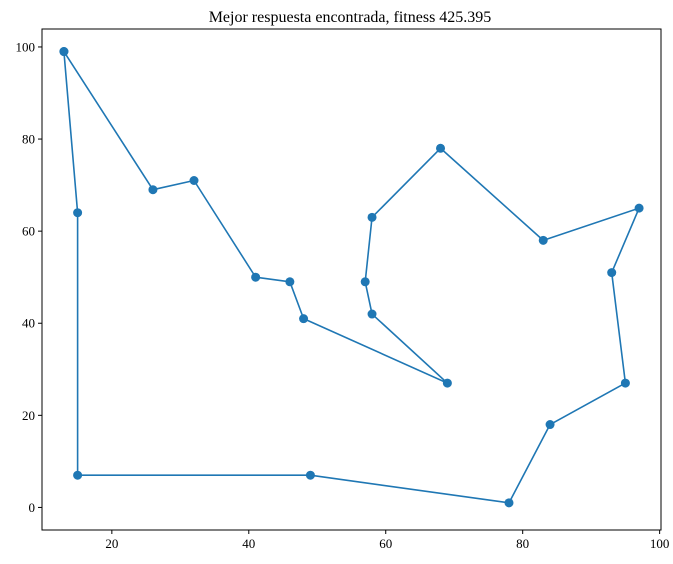  I want to click on y-tick-label: 80, so click(28, 139).